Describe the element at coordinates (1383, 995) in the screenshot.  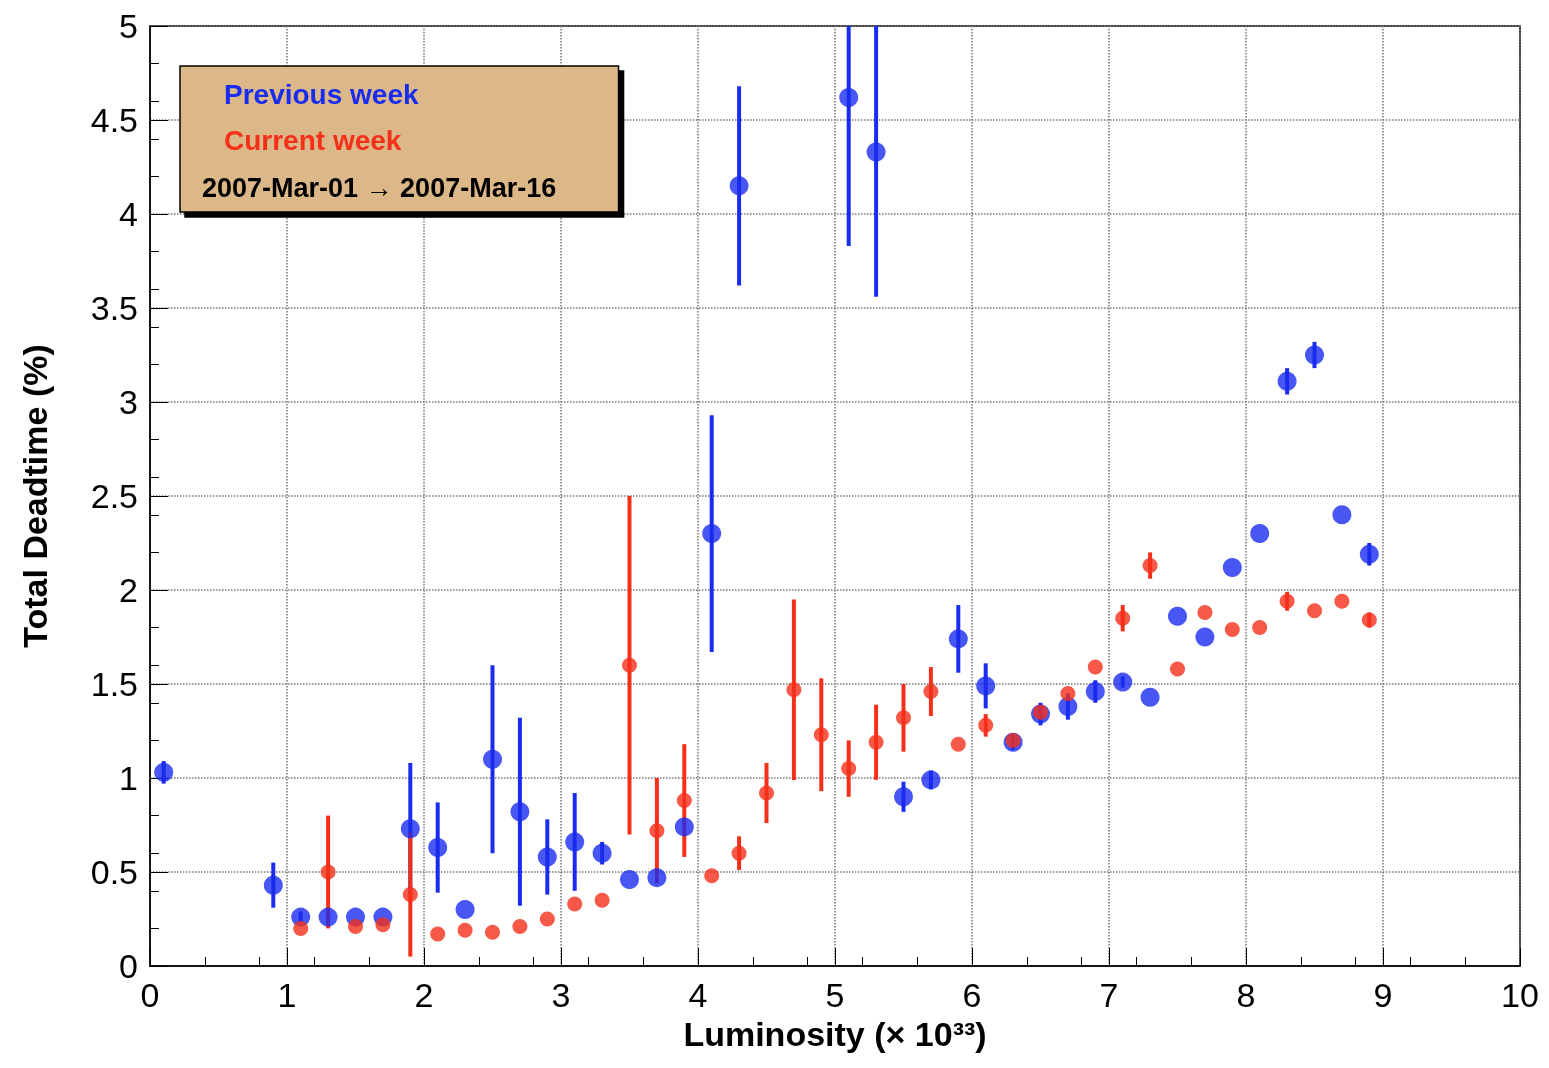
I see `x-tick-label: 9` at that location.